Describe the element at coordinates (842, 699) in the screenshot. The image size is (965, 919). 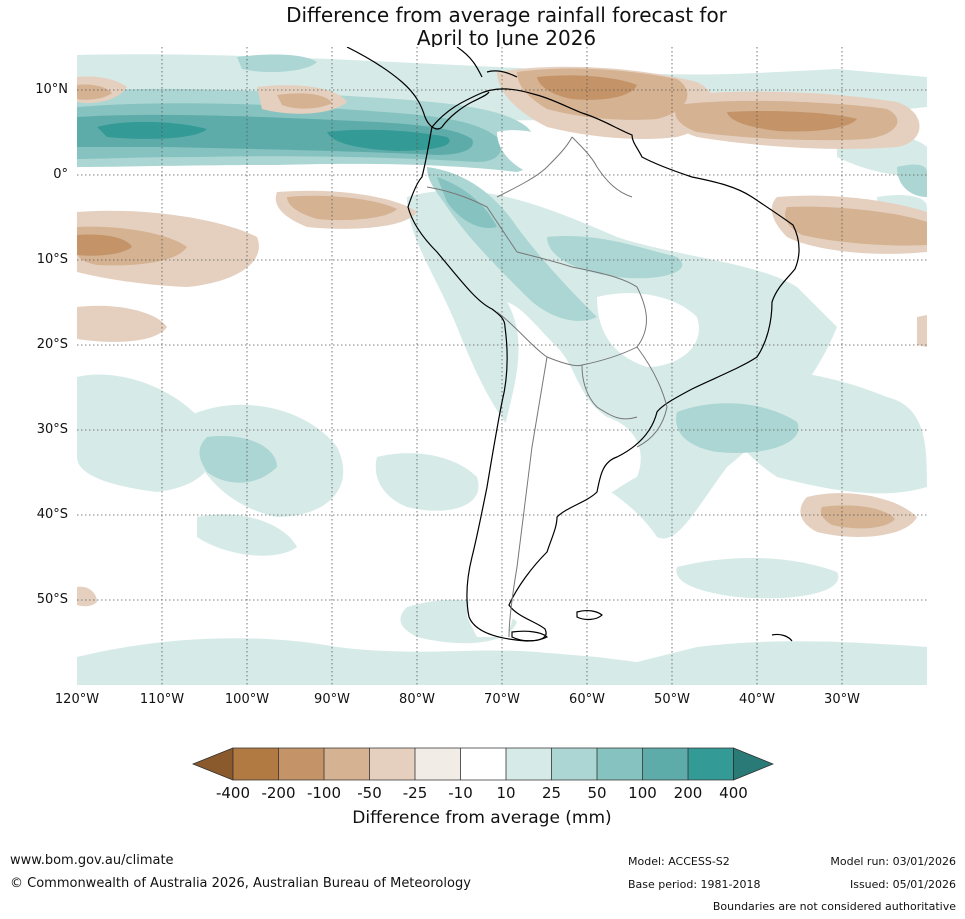
I see `lon-tick-label: 30°W` at that location.